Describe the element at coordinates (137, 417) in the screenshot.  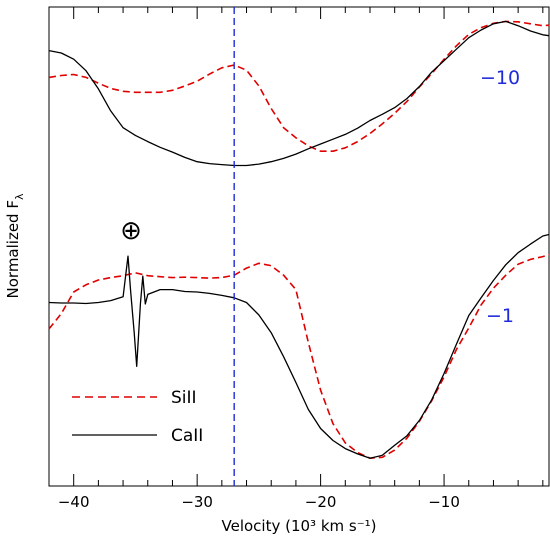
I see `legend: SiII CaII` at that location.